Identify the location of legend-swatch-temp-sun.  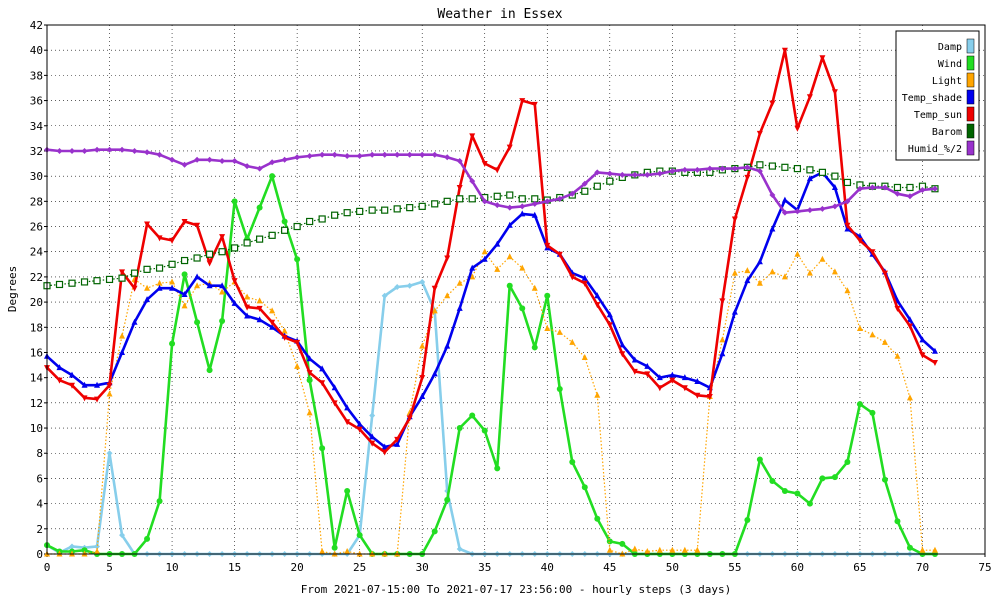
(970, 114).